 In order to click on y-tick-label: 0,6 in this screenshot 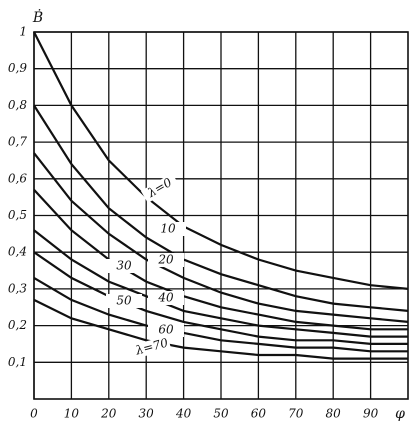, I will do `click(17, 178)`.